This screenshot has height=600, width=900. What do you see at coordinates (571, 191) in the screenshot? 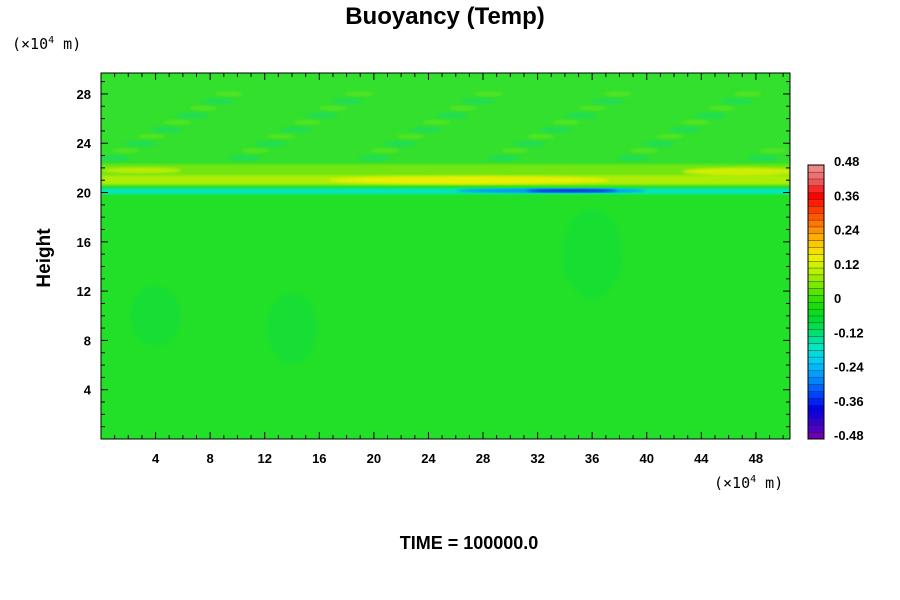
I see `negative-core-min` at bounding box center [571, 191].